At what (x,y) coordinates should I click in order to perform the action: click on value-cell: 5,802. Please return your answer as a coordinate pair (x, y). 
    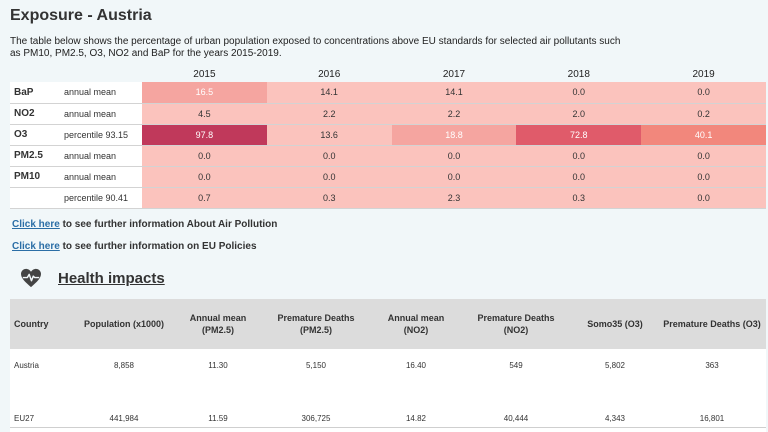
    Looking at the image, I should click on (615, 365).